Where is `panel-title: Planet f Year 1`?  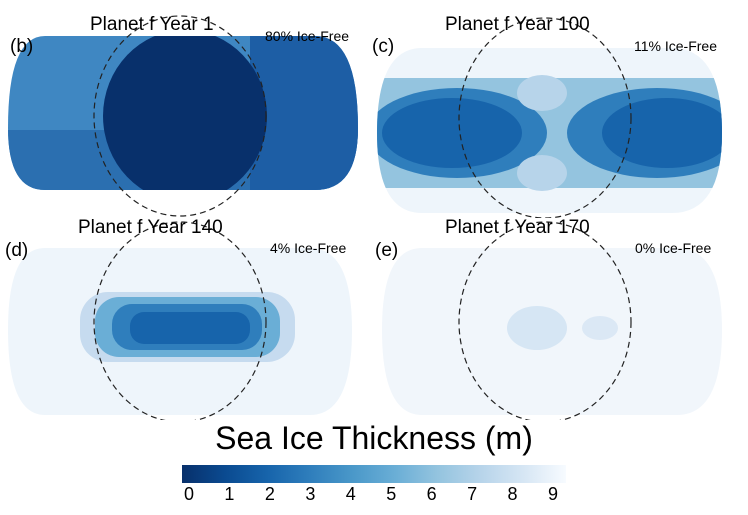 panel-title: Planet f Year 1 is located at coordinates (152, 24).